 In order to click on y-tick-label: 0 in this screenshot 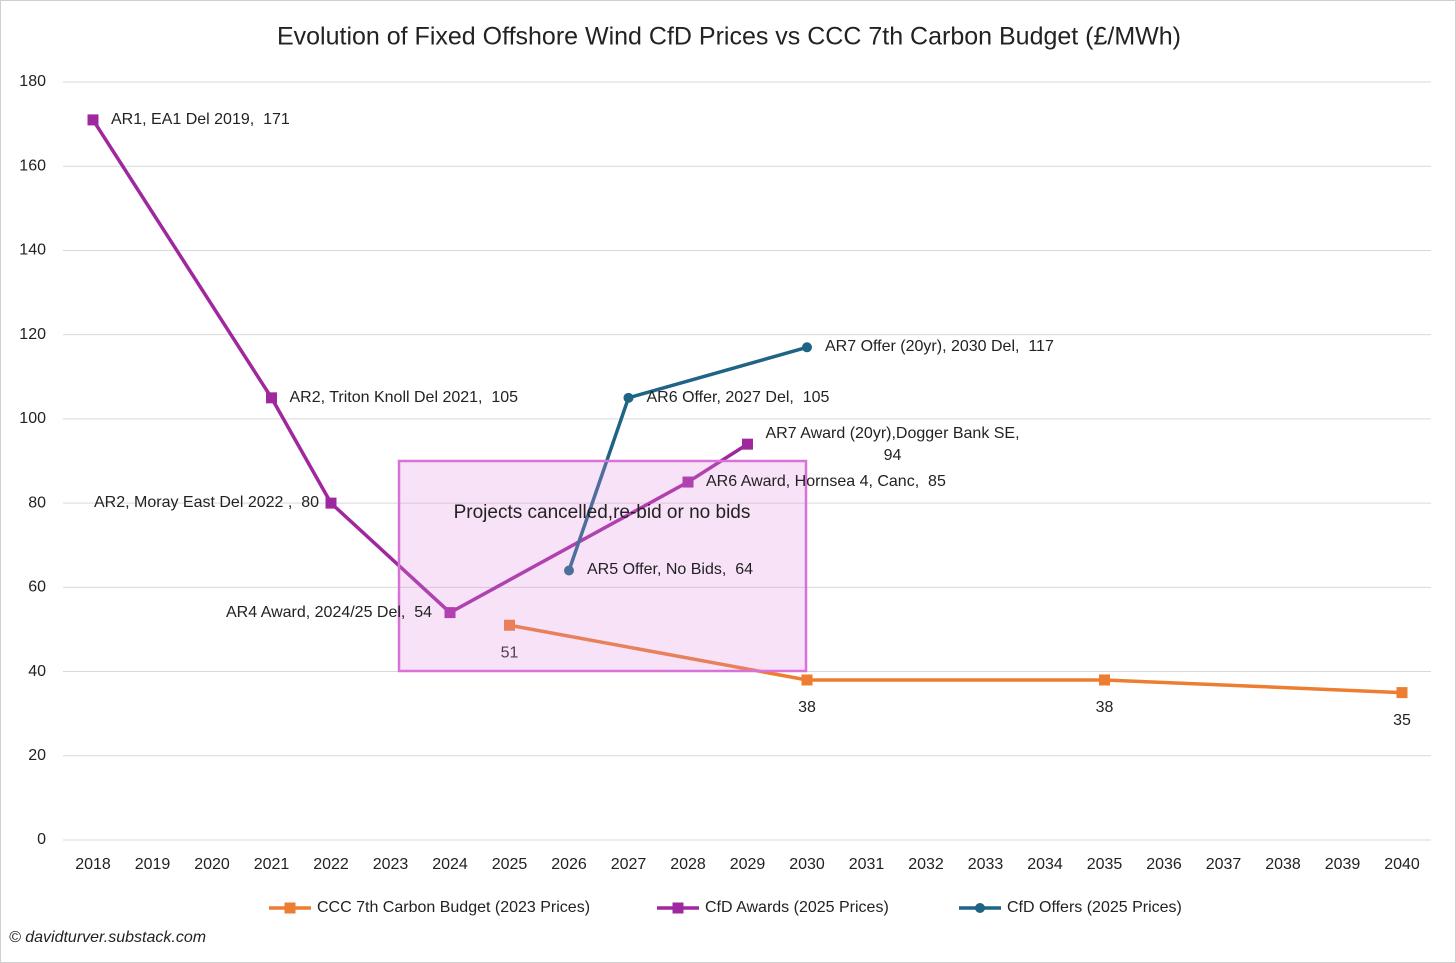, I will do `click(41, 839)`.